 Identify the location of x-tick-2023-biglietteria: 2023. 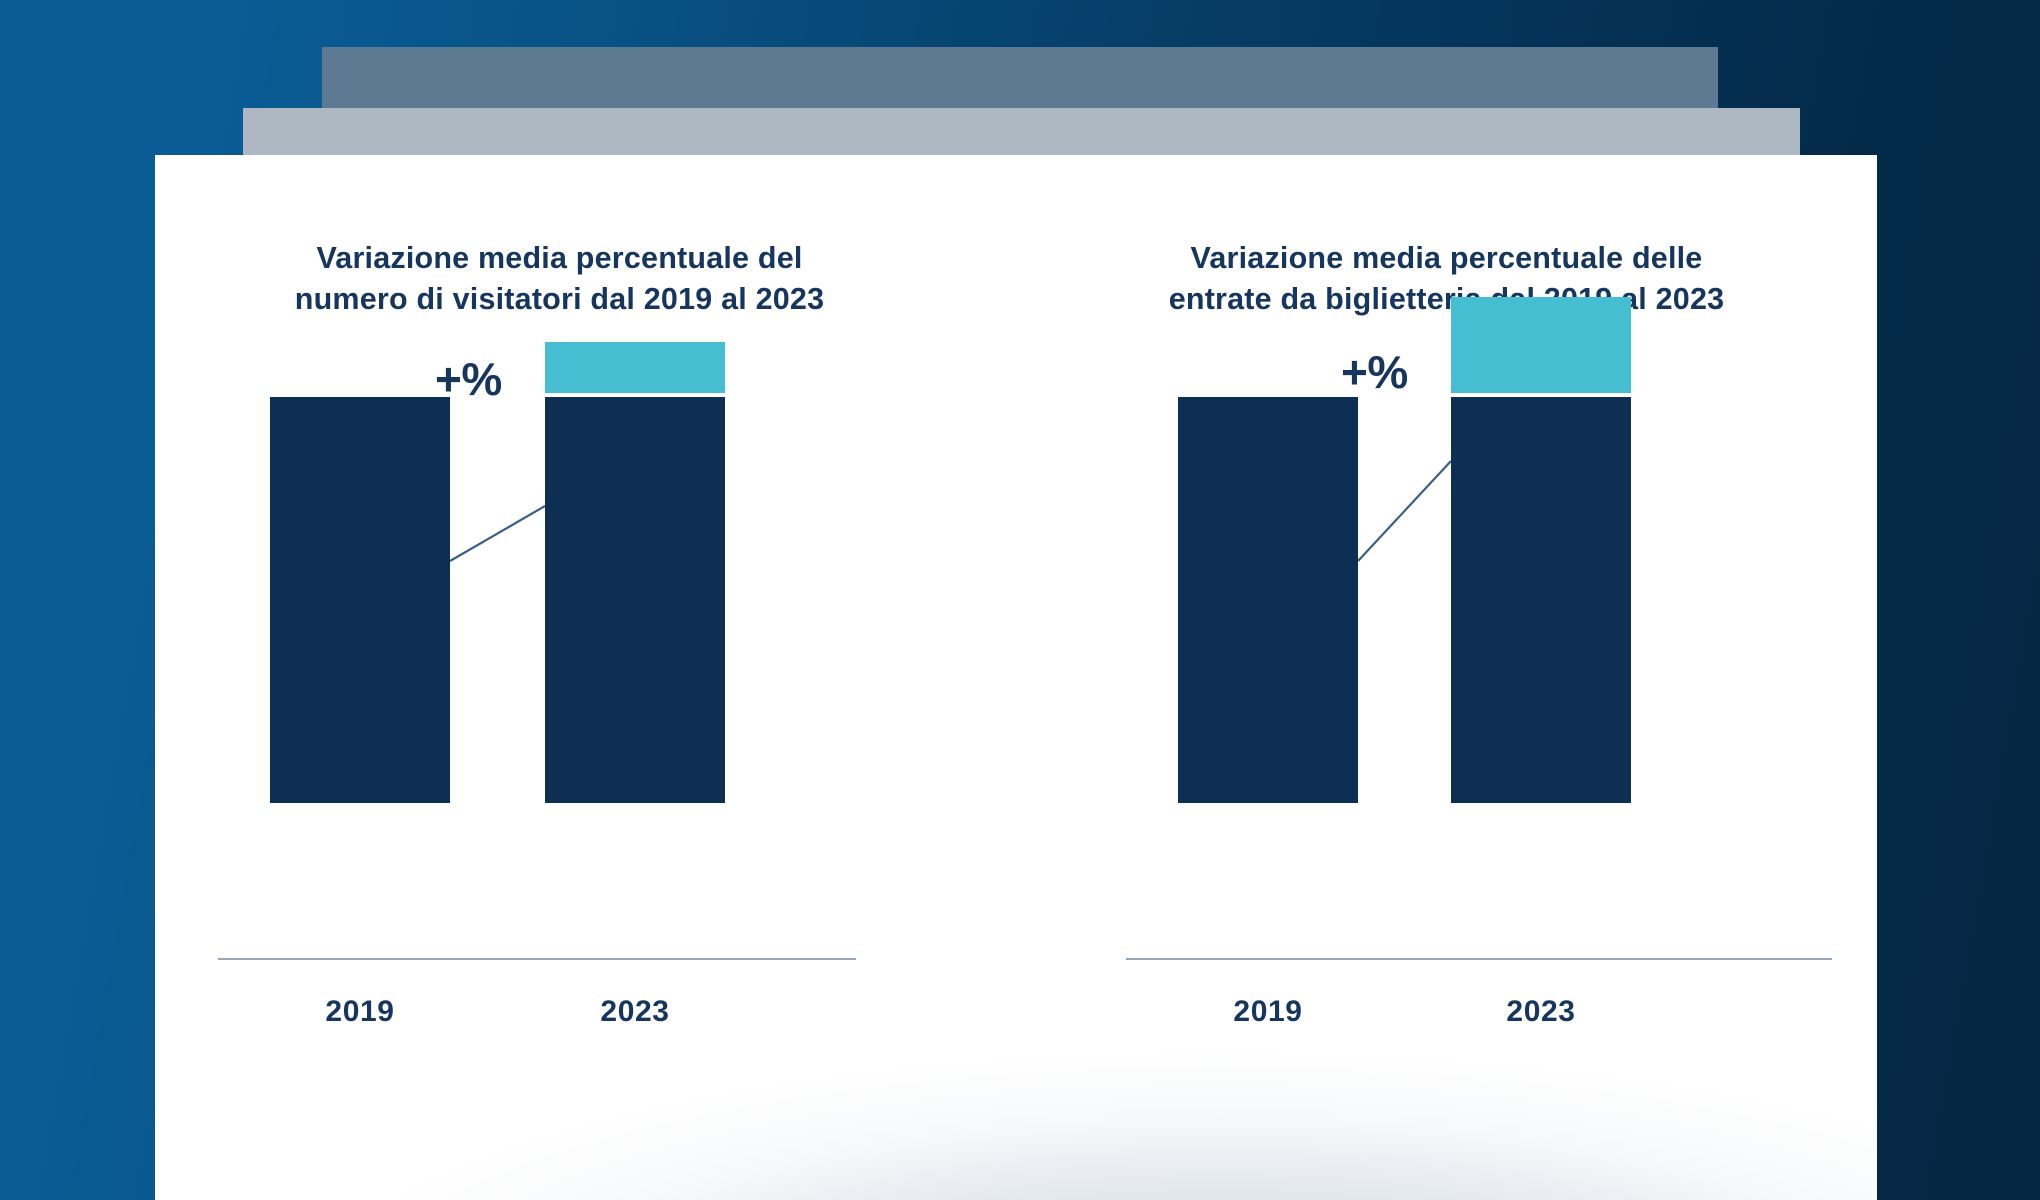
(1541, 1011).